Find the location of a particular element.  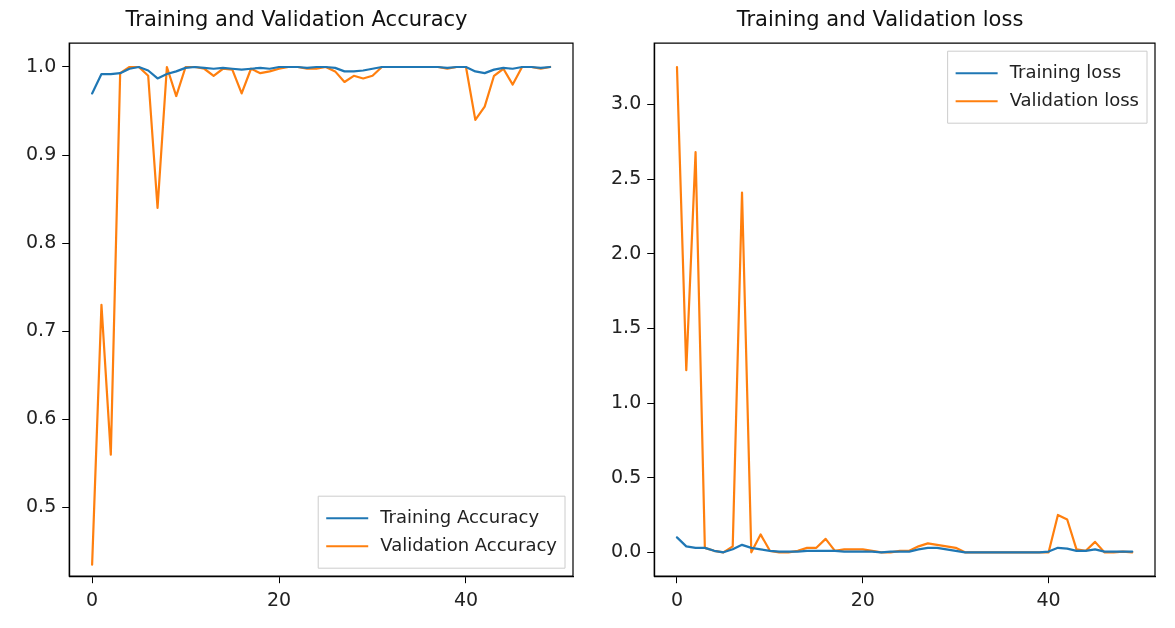

chart-title: Training and Validation Accuracy is located at coordinates (296, 19).